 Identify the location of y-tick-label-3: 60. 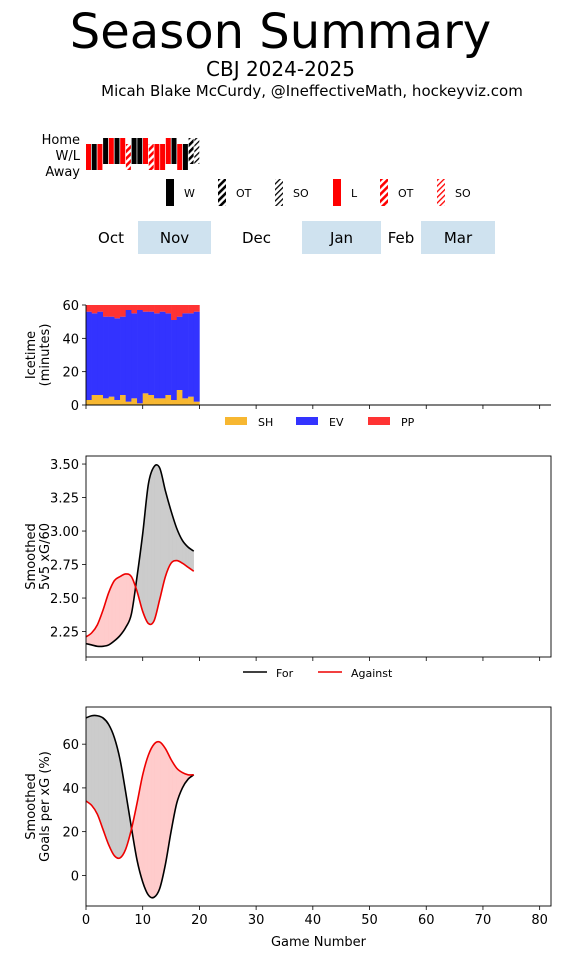
(70, 745).